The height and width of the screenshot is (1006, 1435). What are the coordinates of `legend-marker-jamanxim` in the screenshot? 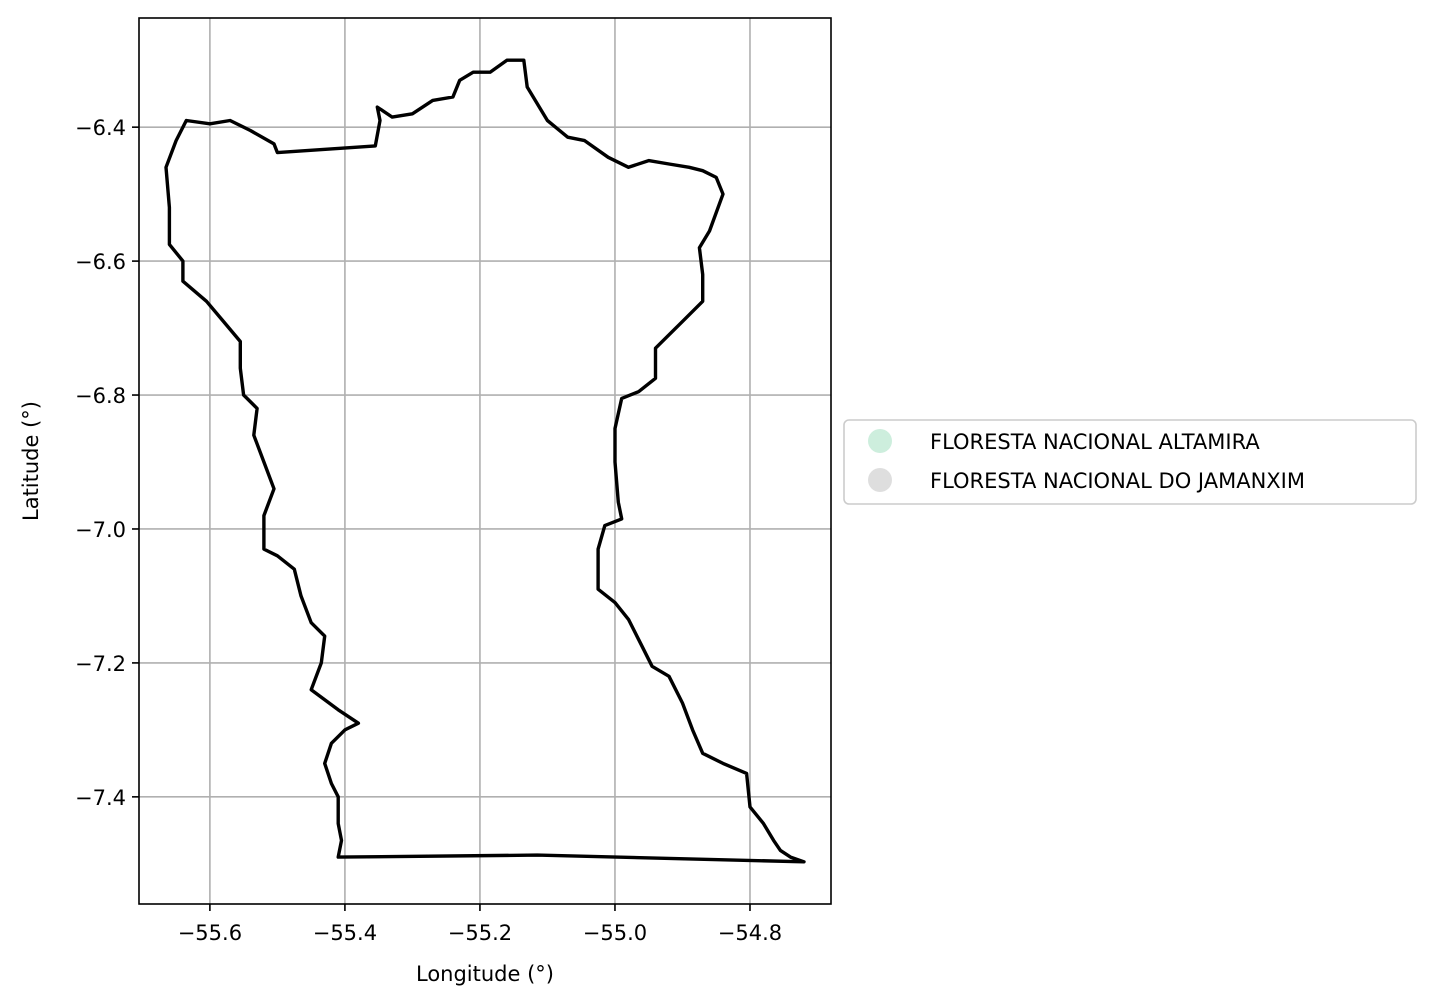 It's located at (880, 480).